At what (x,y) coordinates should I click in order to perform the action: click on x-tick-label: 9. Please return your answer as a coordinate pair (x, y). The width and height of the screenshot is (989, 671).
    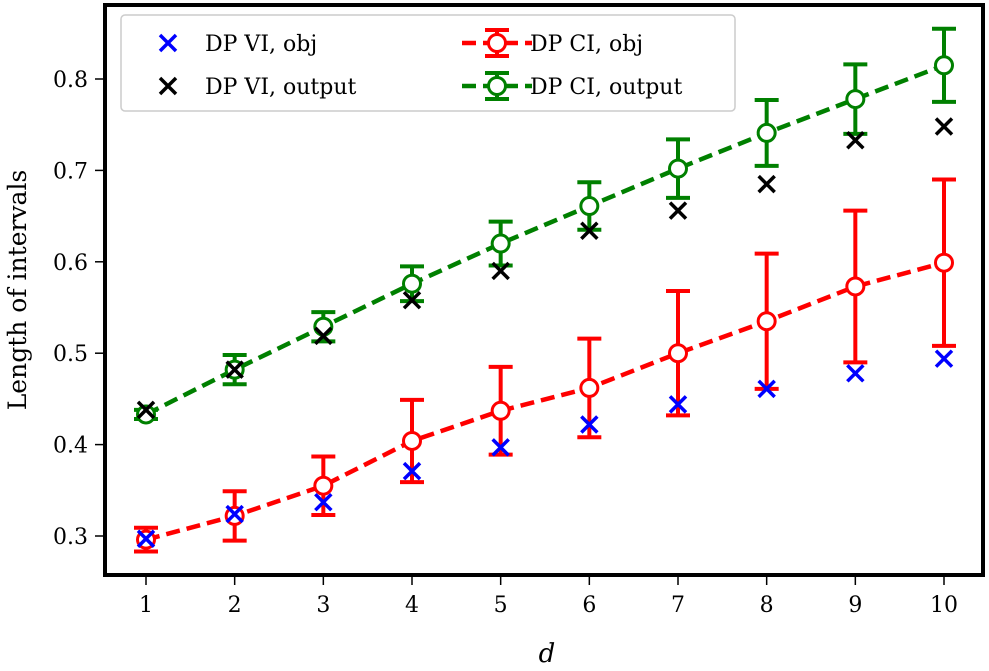
    Looking at the image, I should click on (855, 605).